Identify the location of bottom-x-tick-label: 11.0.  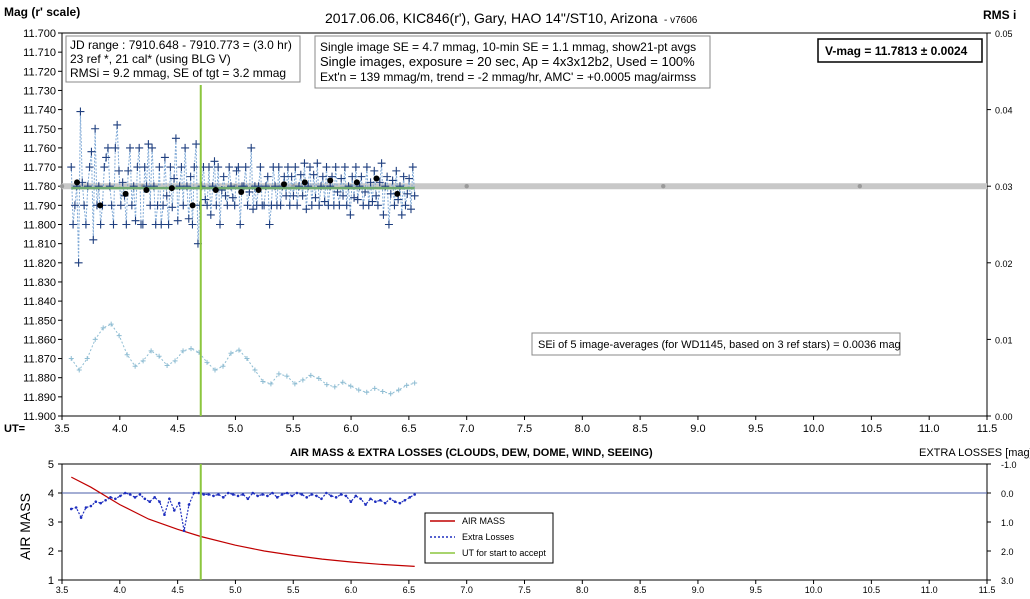
(929, 590).